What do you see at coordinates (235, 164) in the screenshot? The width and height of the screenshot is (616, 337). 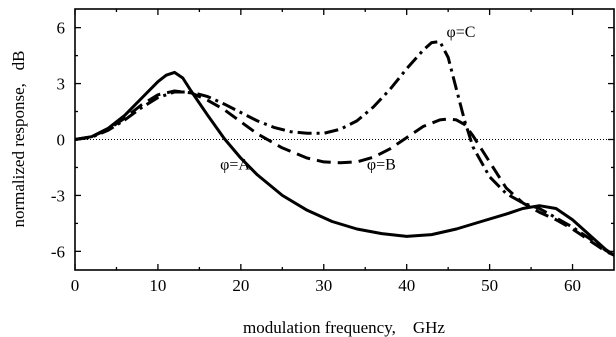 I see `series-annotation: φ=A` at bounding box center [235, 164].